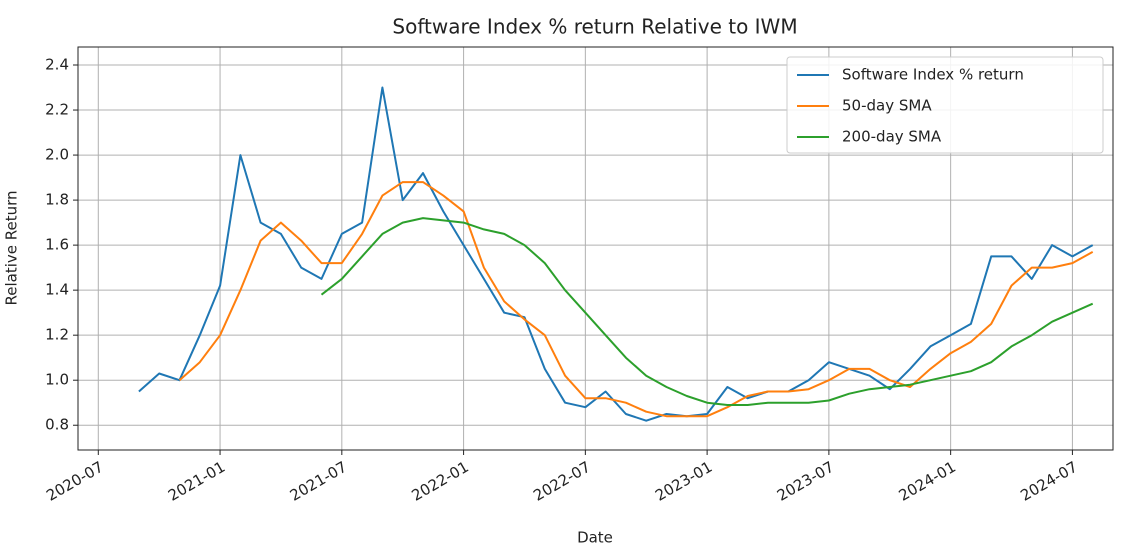 The width and height of the screenshot is (1122, 550). Describe the element at coordinates (57, 380) in the screenshot. I see `y-tick-label: 1.0` at that location.